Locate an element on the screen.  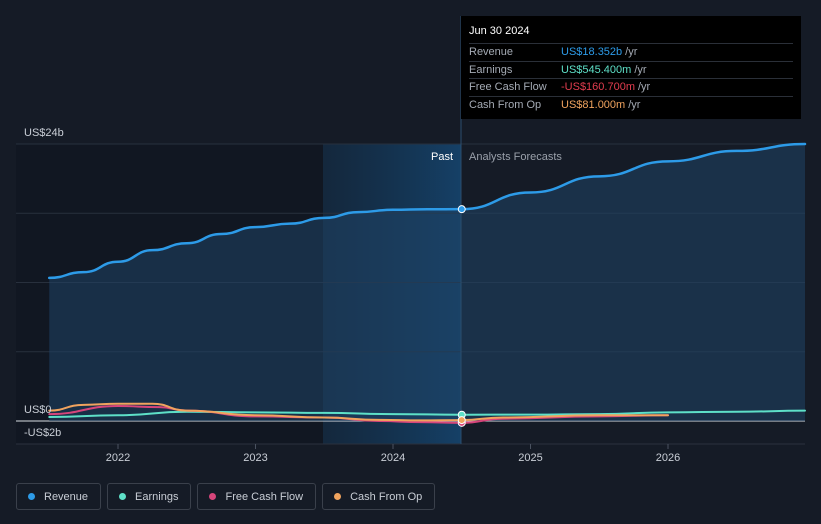
tooltip-row-revenue: Revenue US$18.352b /yr is located at coordinates (631, 52).